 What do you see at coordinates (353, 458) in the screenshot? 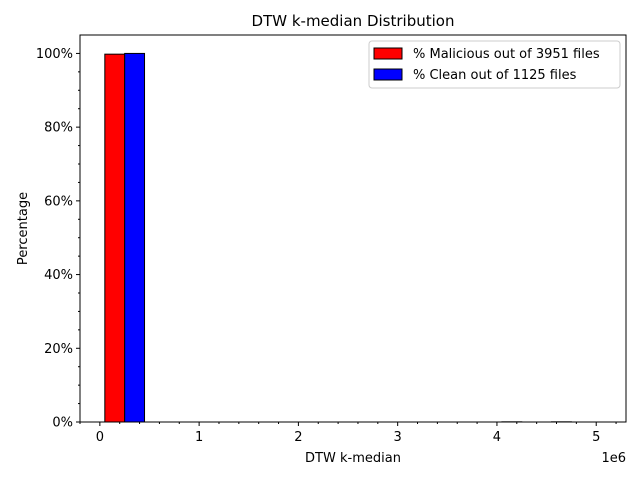
I see `x-axis-label: DTW k-median` at bounding box center [353, 458].